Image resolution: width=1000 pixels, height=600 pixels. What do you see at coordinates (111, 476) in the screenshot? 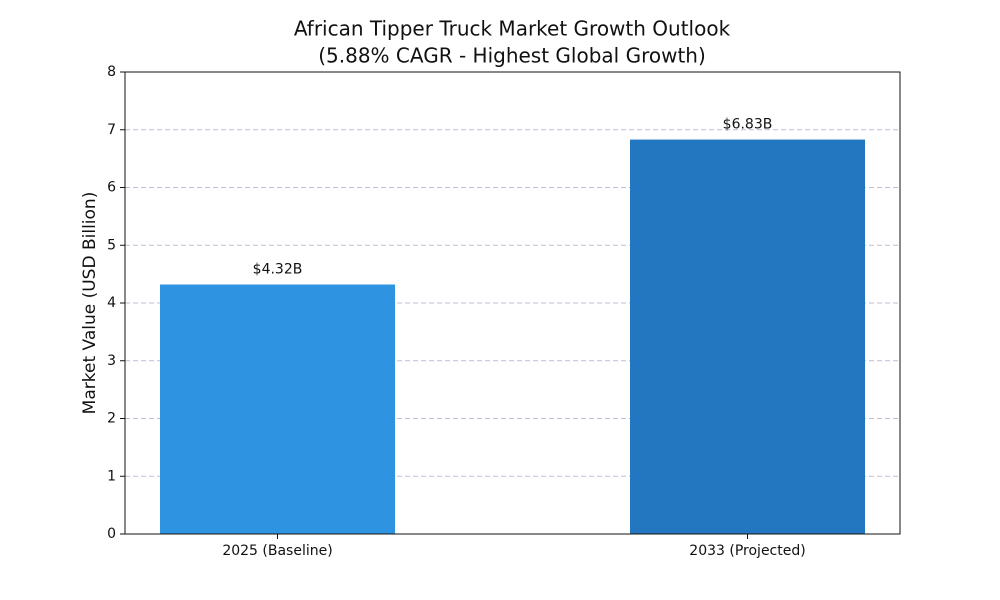
I see `y-tick-label: 1` at bounding box center [111, 476].